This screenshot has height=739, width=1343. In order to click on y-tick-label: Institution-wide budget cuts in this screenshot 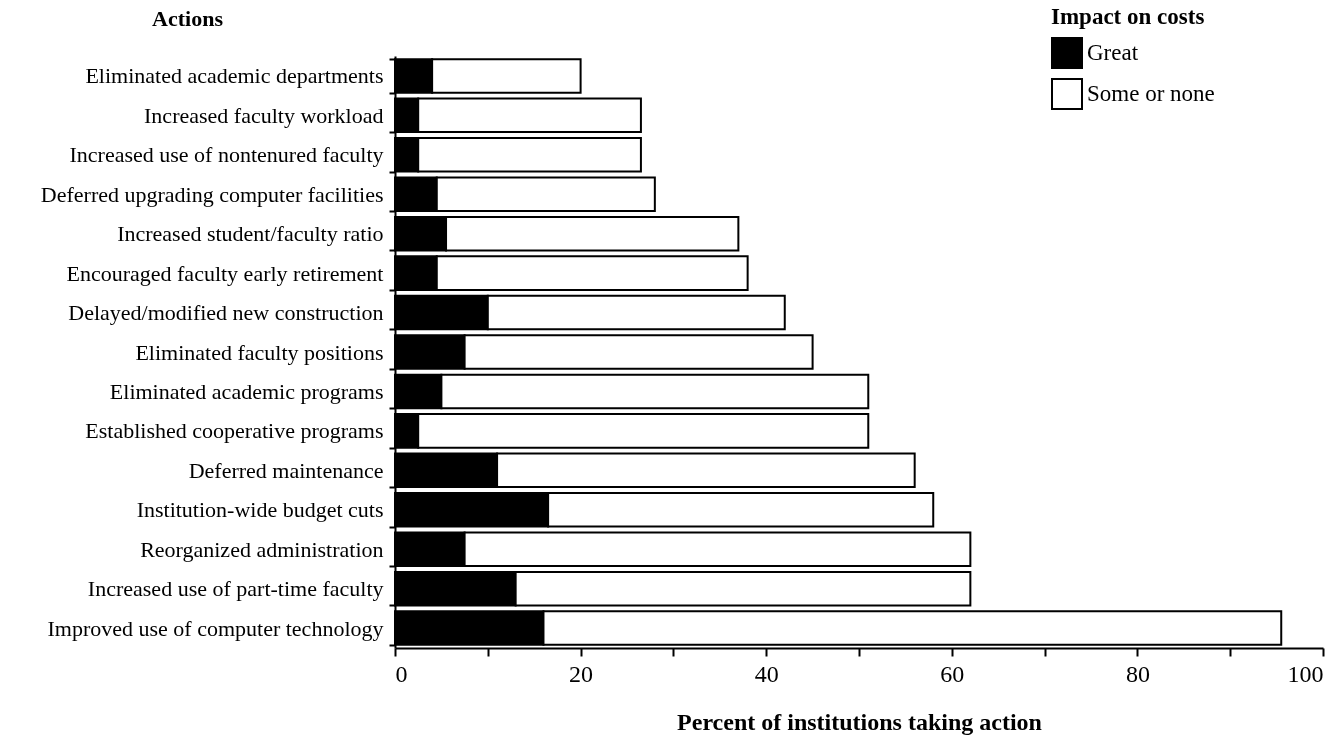, I will do `click(260, 510)`.